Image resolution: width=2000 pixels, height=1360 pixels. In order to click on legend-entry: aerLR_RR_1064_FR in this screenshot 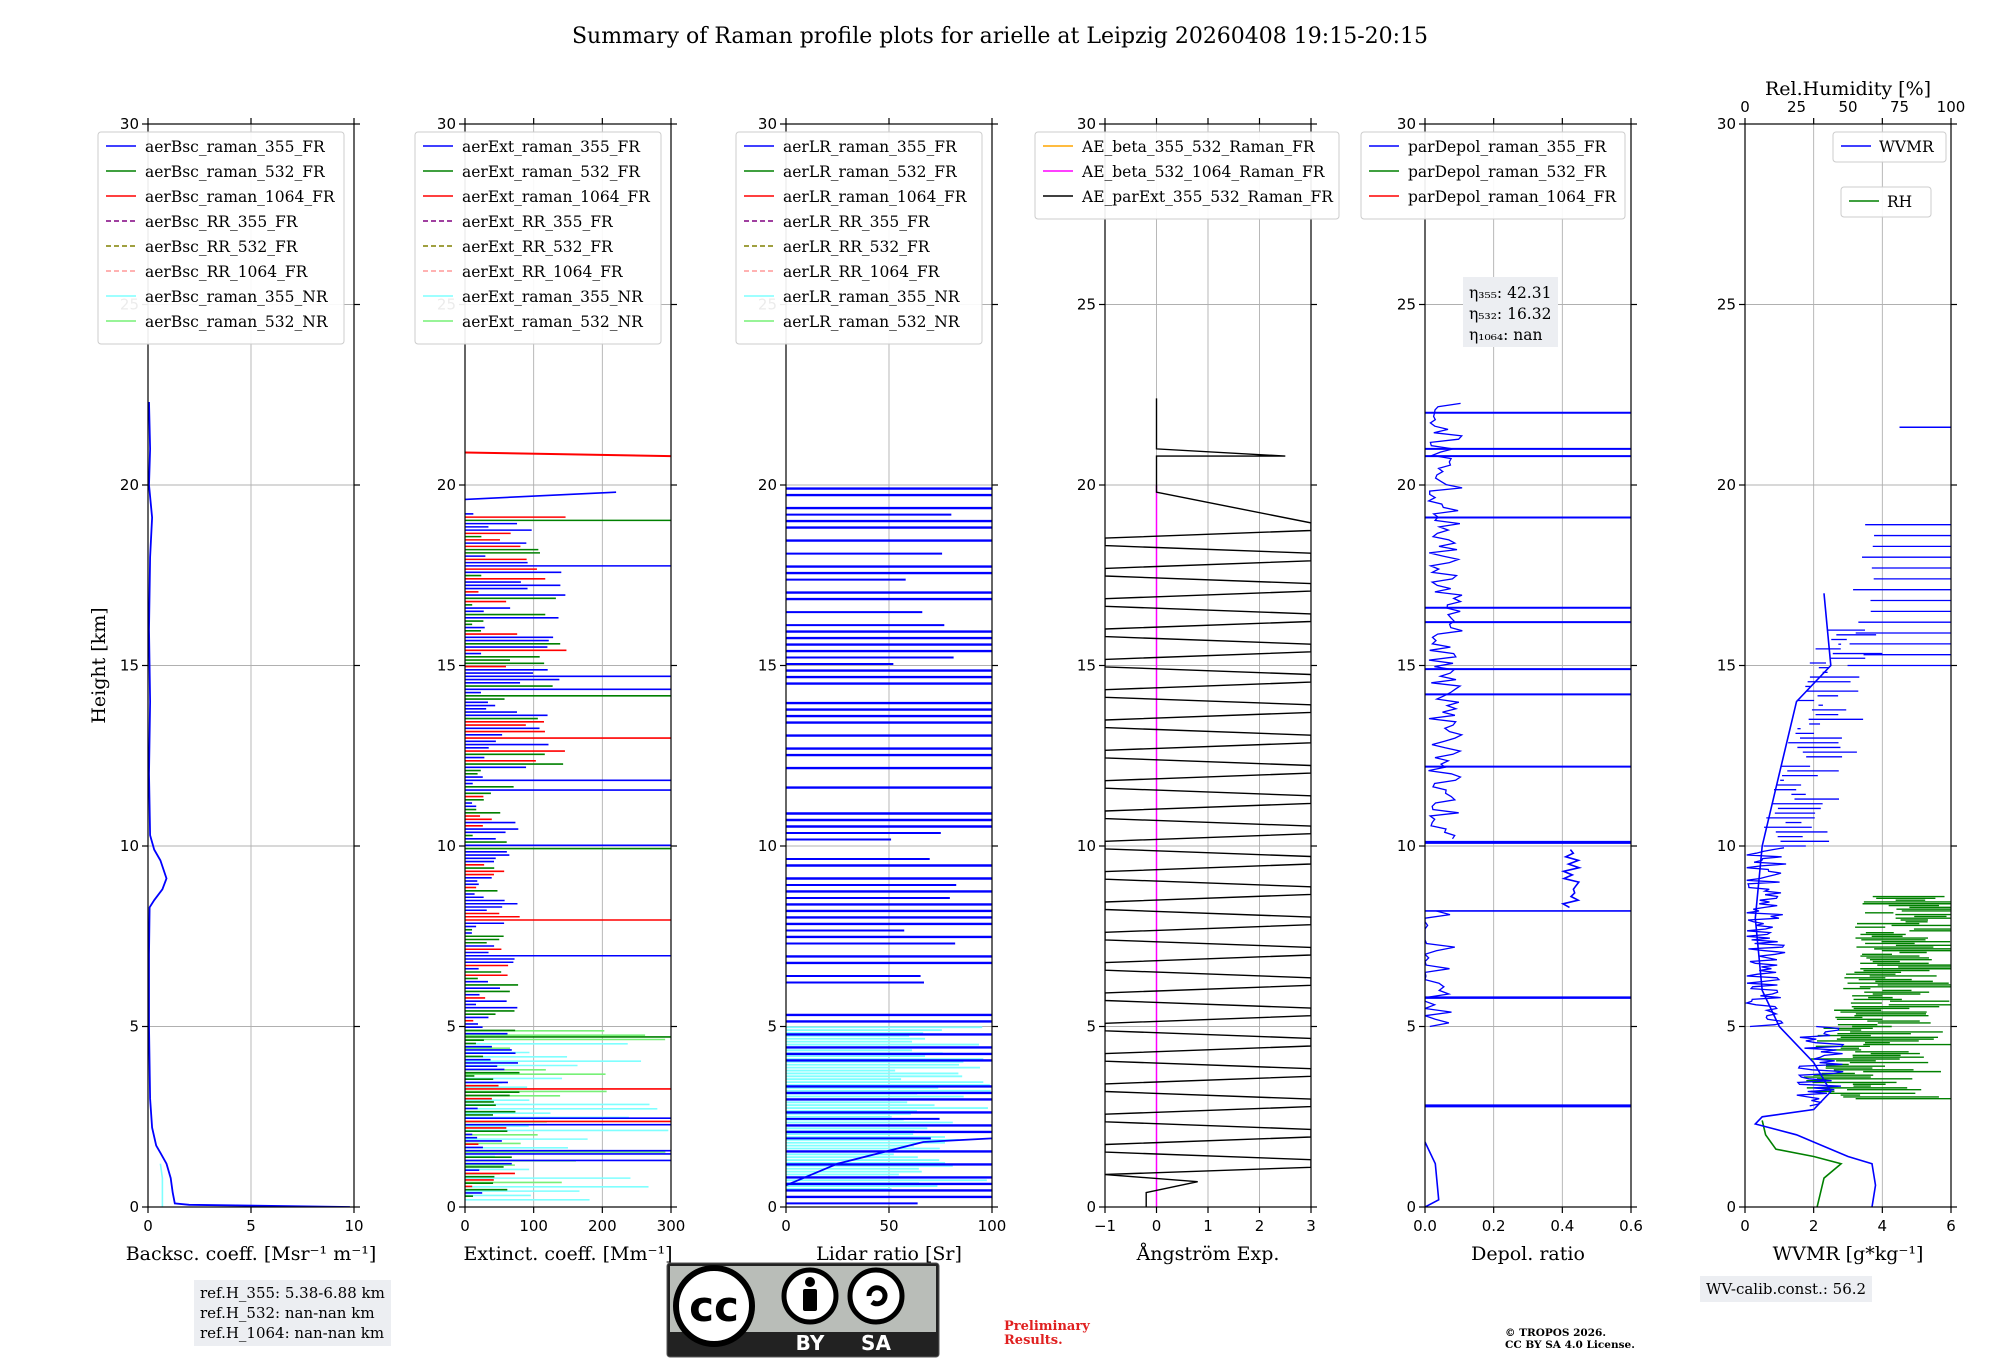, I will do `click(862, 272)`.